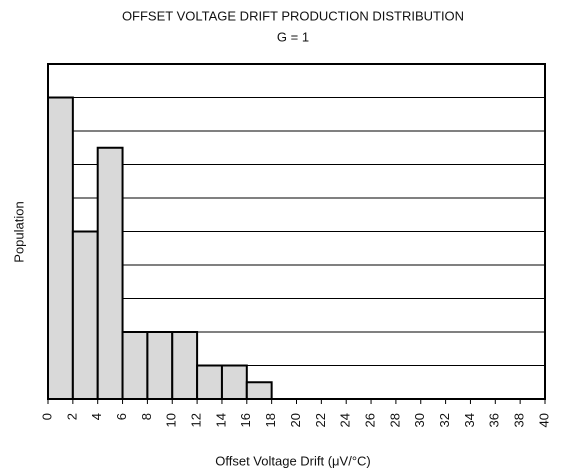 The height and width of the screenshot is (476, 568). What do you see at coordinates (46, 416) in the screenshot?
I see `x-tick-label: 0` at bounding box center [46, 416].